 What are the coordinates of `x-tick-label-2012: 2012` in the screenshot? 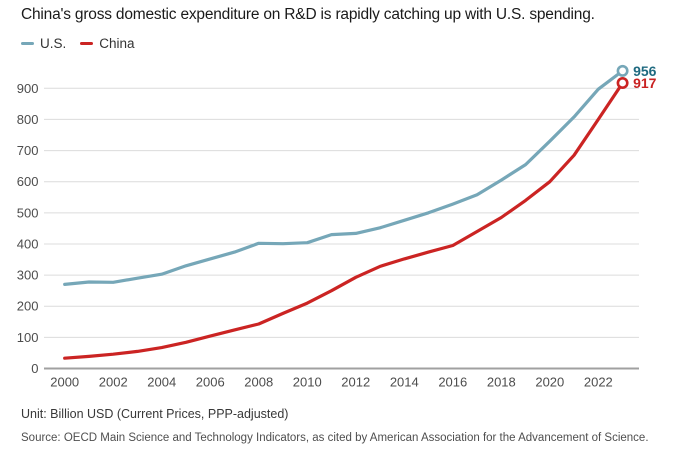 It's located at (355, 382).